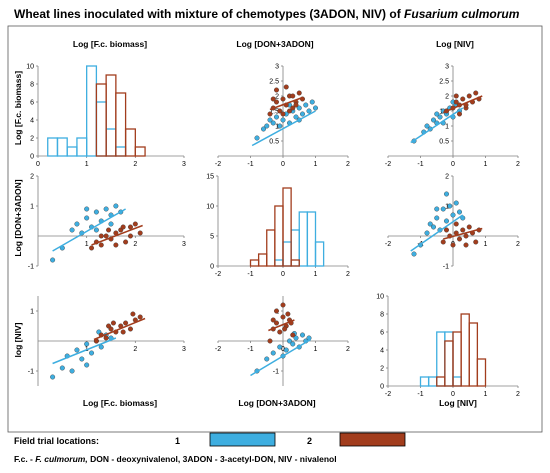 The width and height of the screenshot is (550, 473). What do you see at coordinates (177, 441) in the screenshot?
I see `legend-item-1-label: 1` at bounding box center [177, 441].